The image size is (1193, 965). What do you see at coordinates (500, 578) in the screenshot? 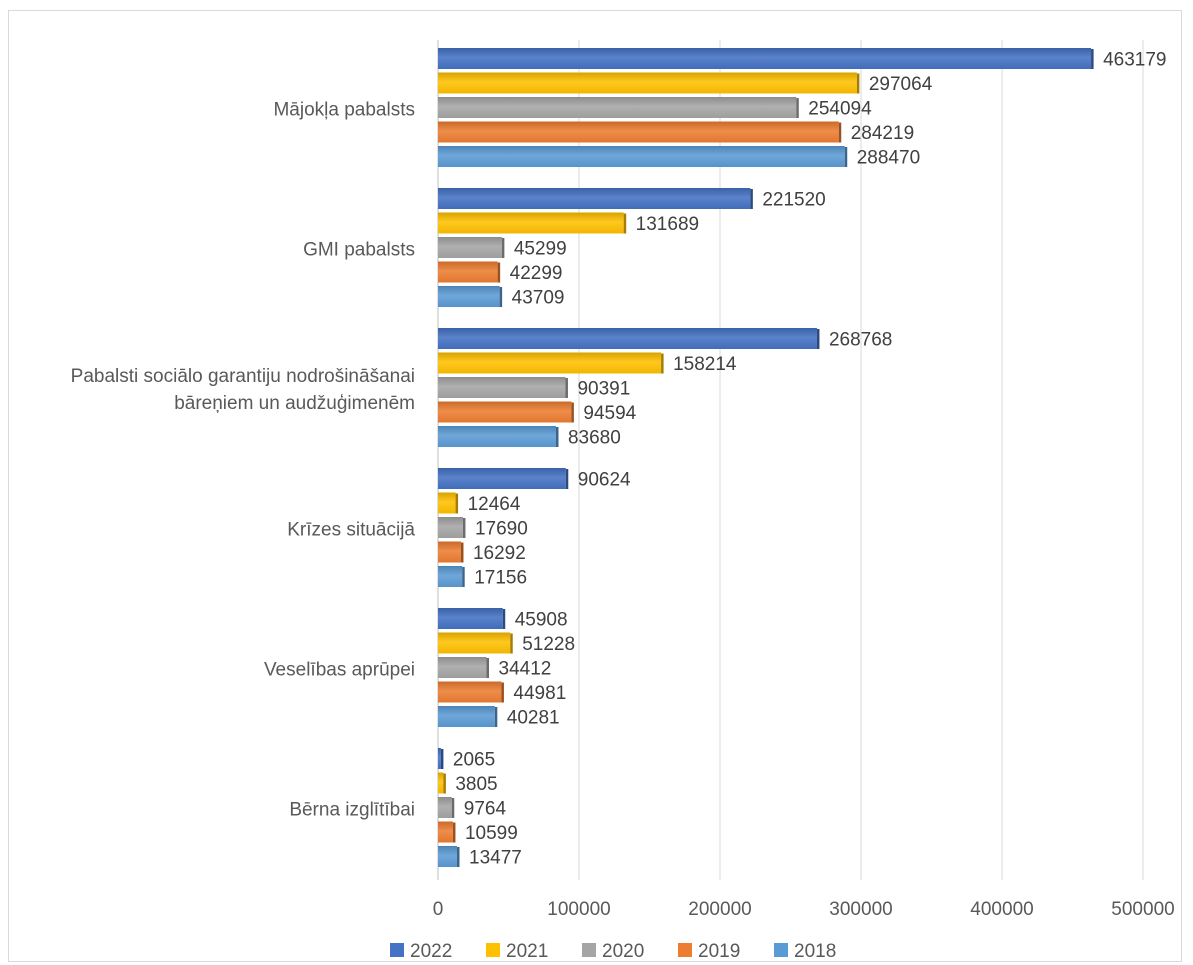
I see `data-label: 17156` at bounding box center [500, 578].